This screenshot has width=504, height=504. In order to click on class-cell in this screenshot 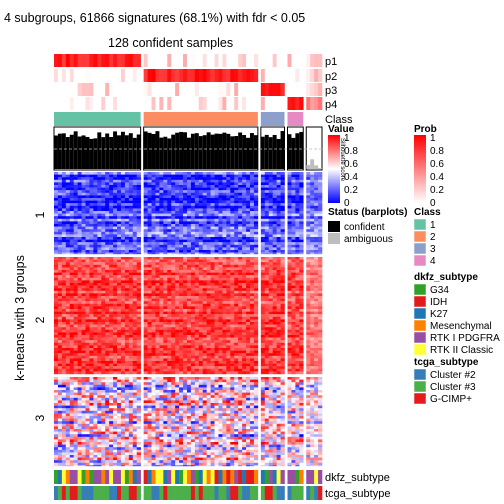, I will do `click(314, 119)`.